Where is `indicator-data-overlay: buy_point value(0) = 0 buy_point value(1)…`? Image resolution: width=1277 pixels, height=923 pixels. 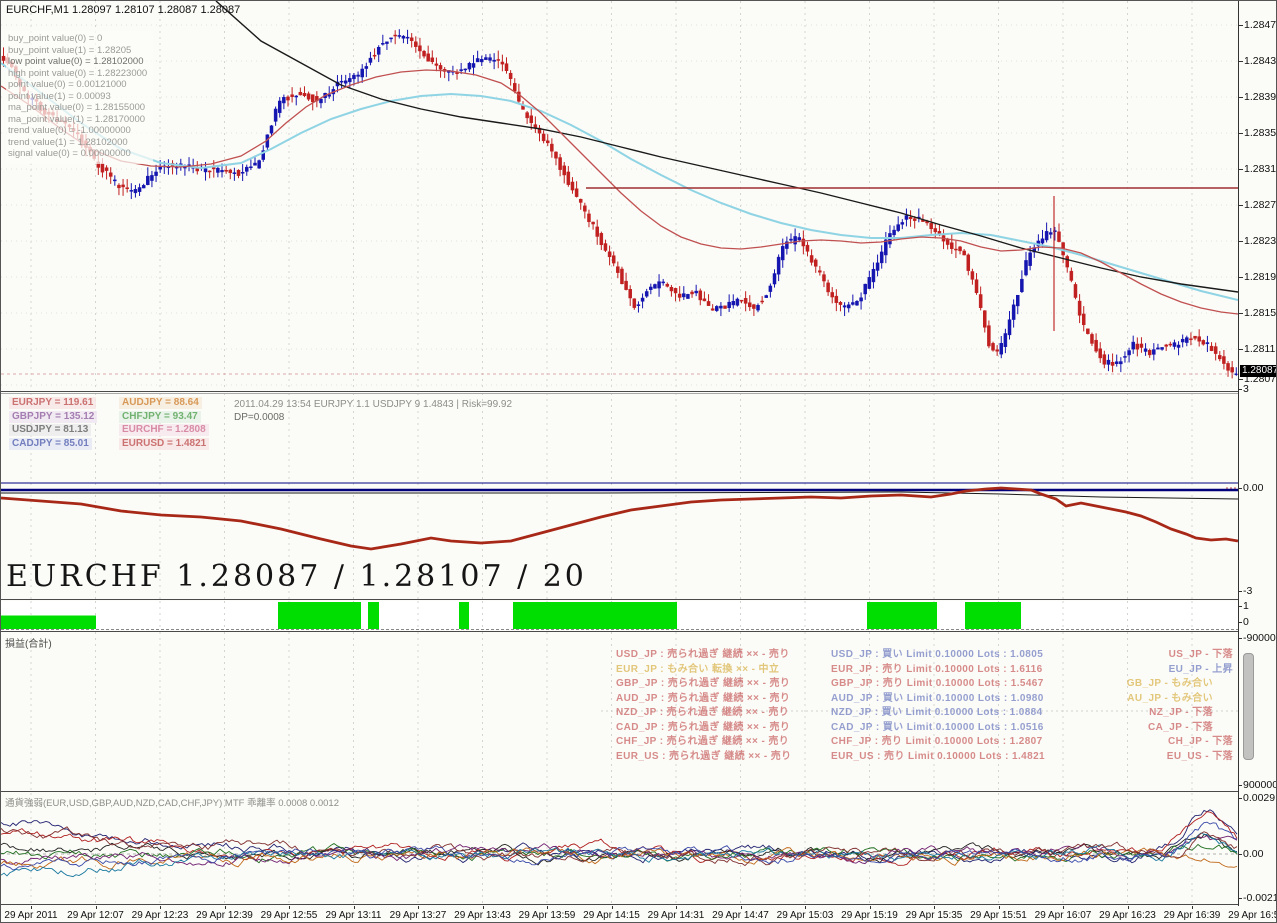 indicator-data-overlay: buy_point value(0) = 0 buy_point value(1)… is located at coordinates (80, 97).